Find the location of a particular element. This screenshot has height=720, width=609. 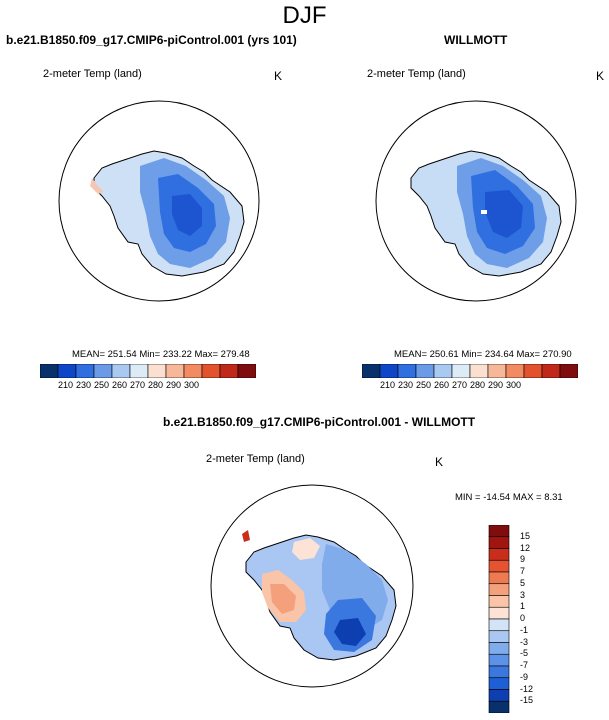

panel3-colorbar-ticks: 15 12 9 7 5 3 1 0 -1 -3 -5 -7 -9 -12 -15 is located at coordinates (540, 619).